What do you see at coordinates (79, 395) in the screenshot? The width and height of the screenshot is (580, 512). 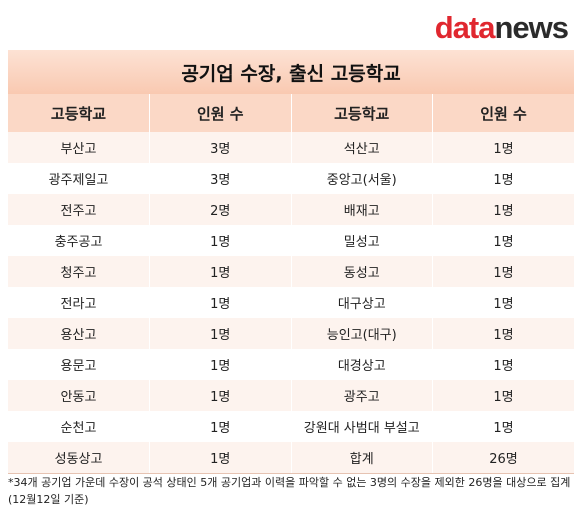 I see `school-cell: 안동고` at bounding box center [79, 395].